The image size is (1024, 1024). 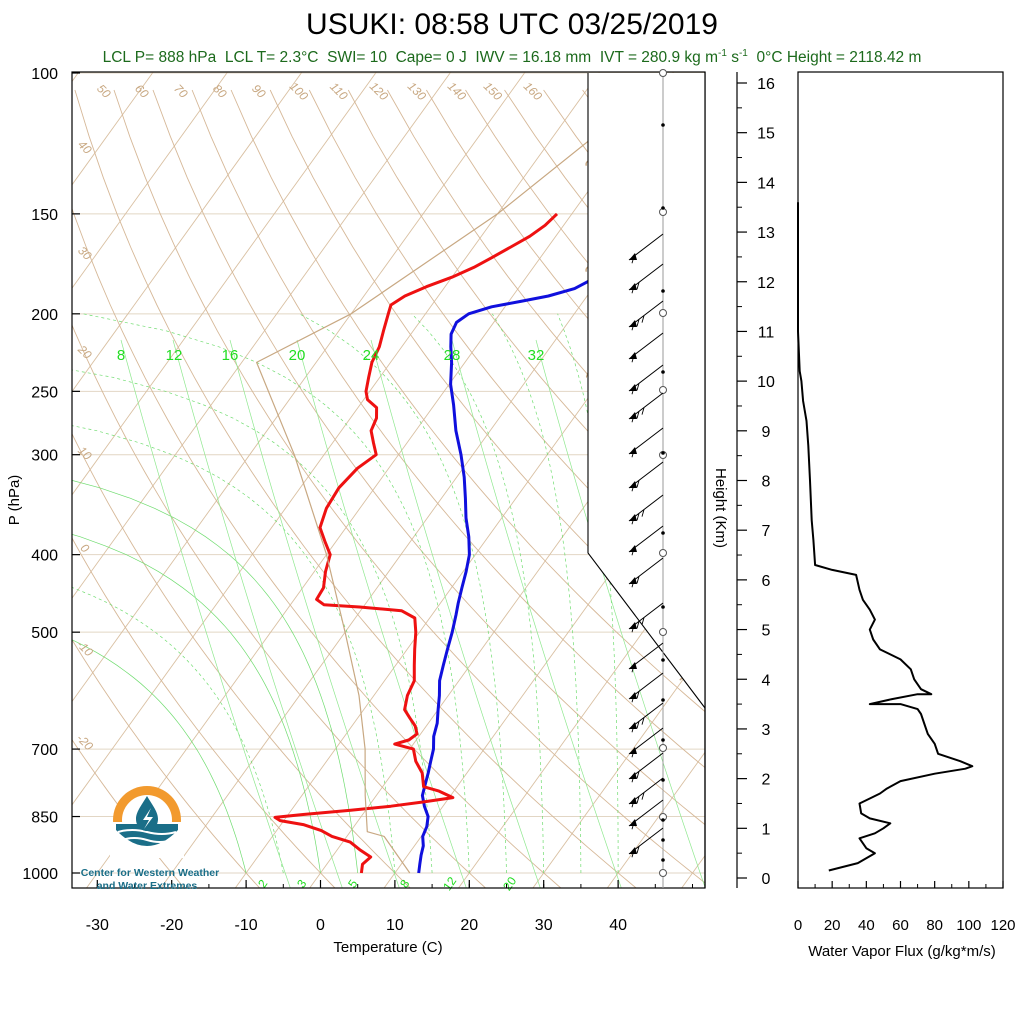 What do you see at coordinates (171, 925) in the screenshot?
I see `temperature-tick-label: -20` at bounding box center [171, 925].